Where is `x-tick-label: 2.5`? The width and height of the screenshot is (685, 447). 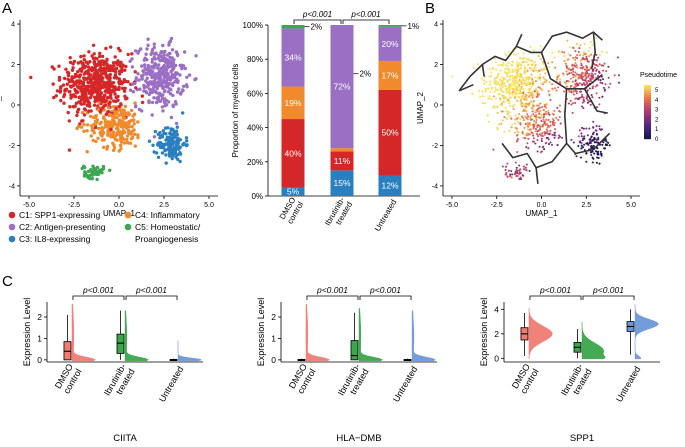
x-tick-label: 2.5 is located at coordinates (164, 205).